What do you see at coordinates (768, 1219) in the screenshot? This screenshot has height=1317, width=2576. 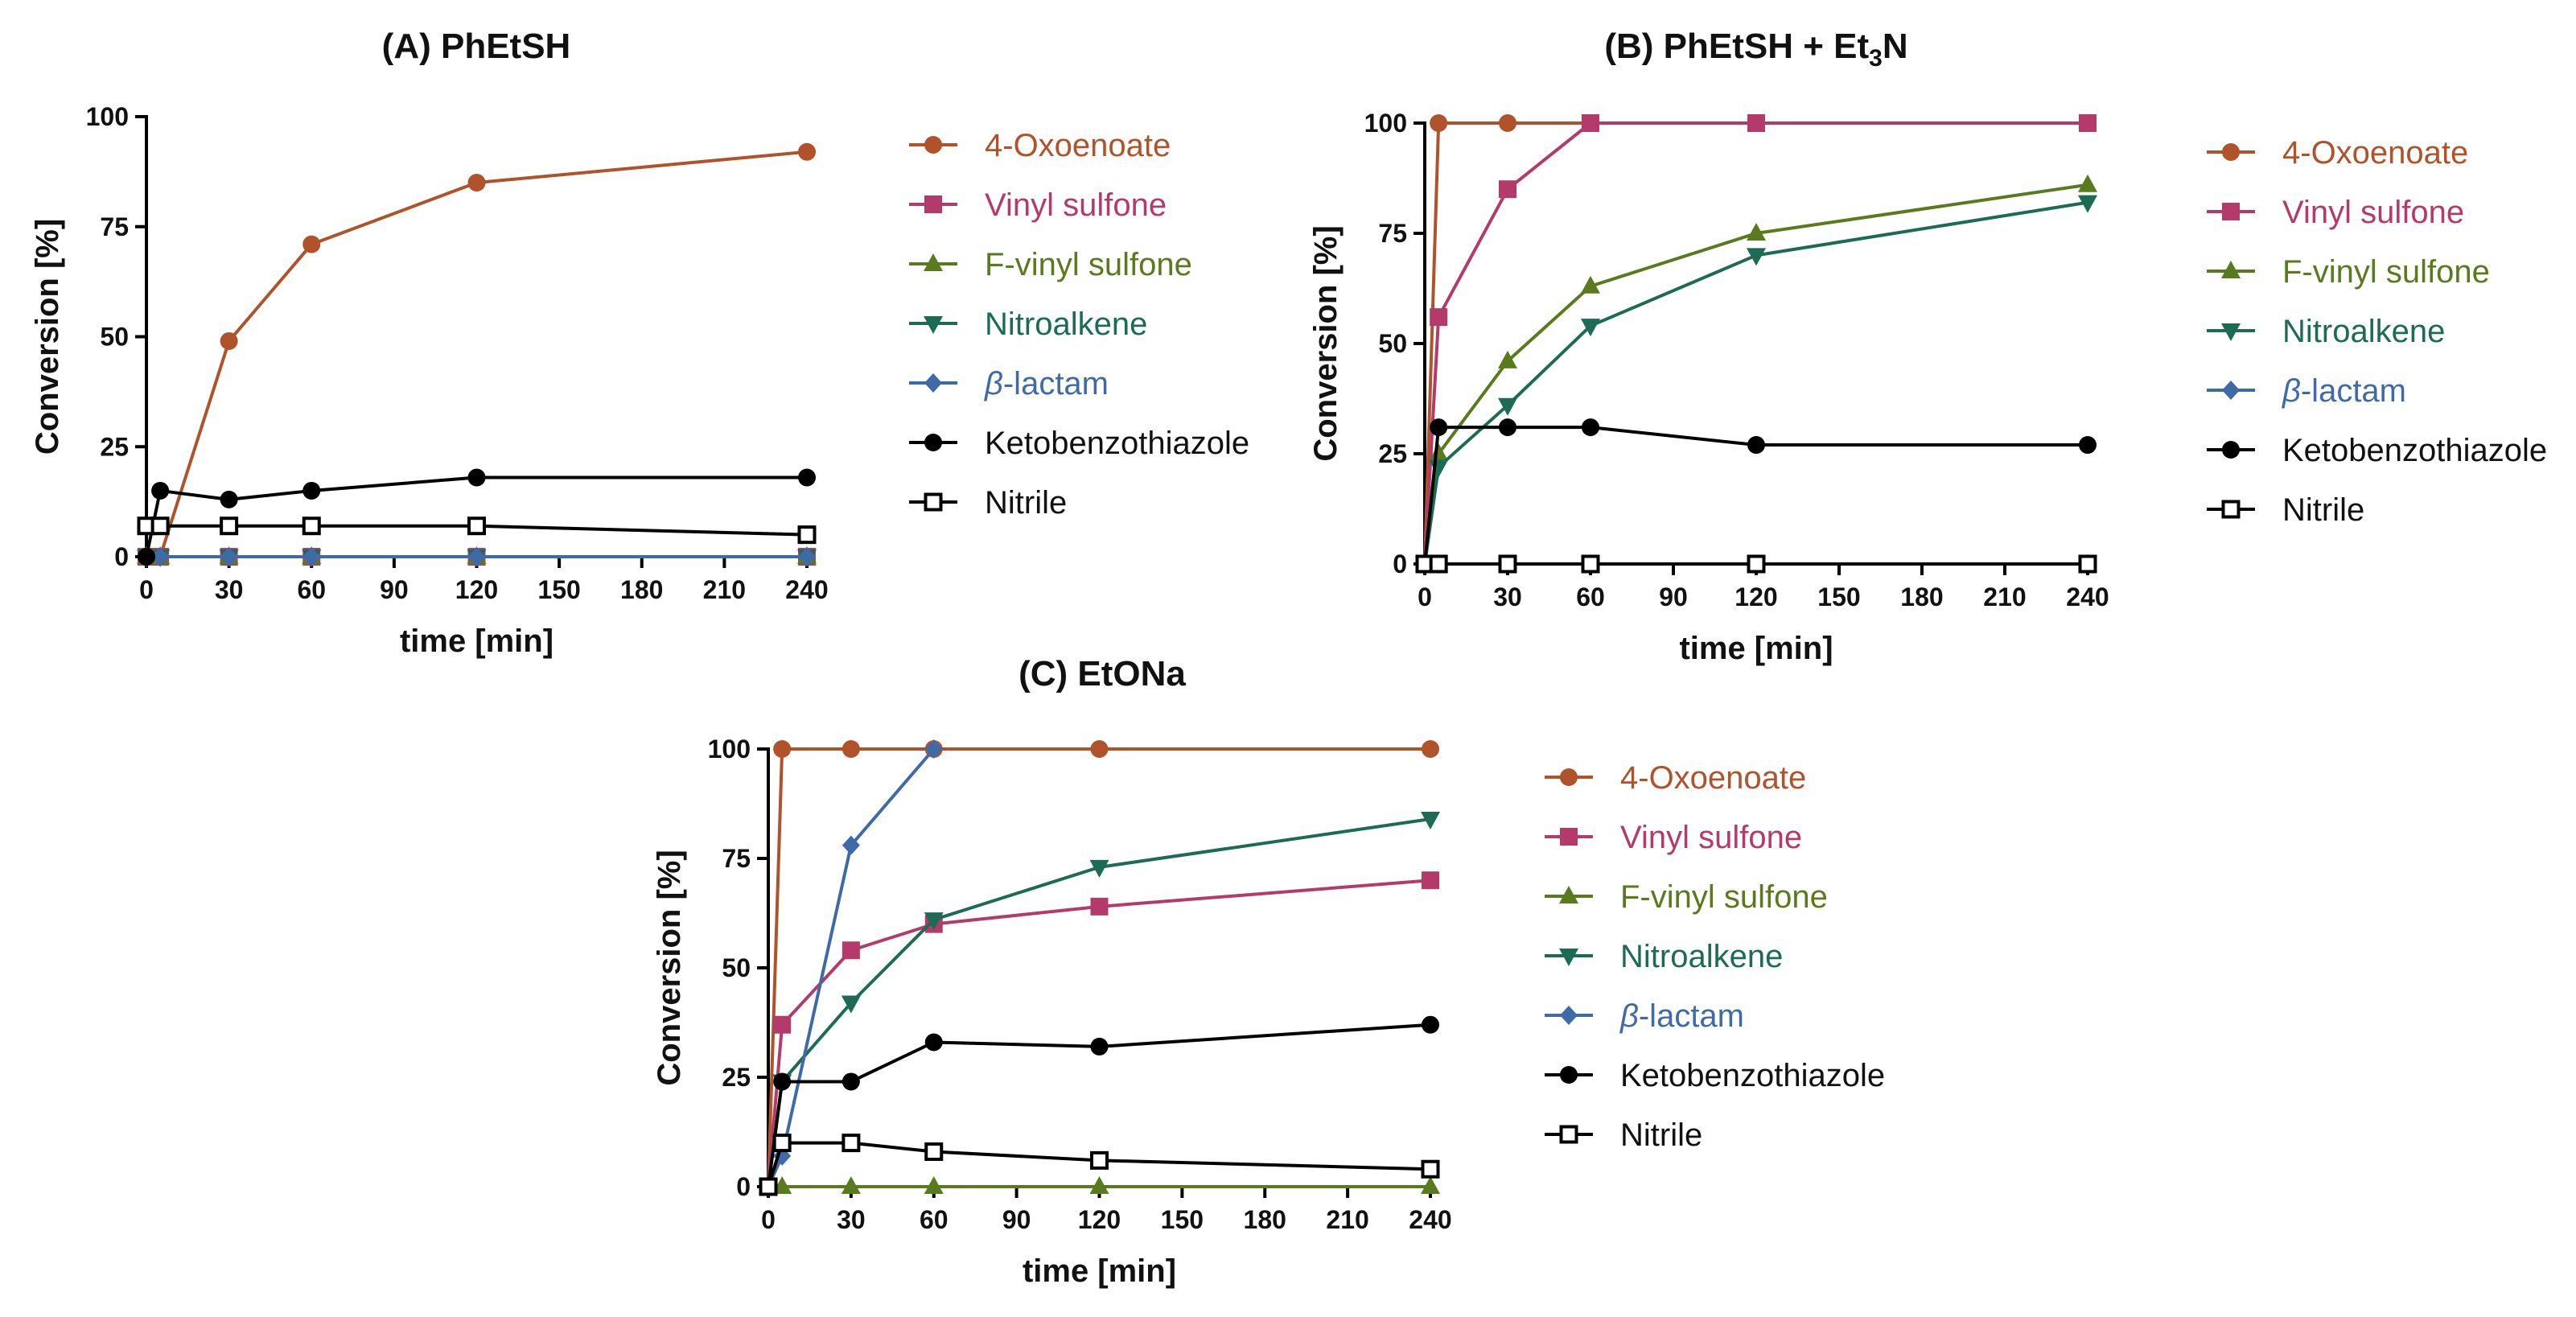 I see `x-tick-label: 0` at bounding box center [768, 1219].